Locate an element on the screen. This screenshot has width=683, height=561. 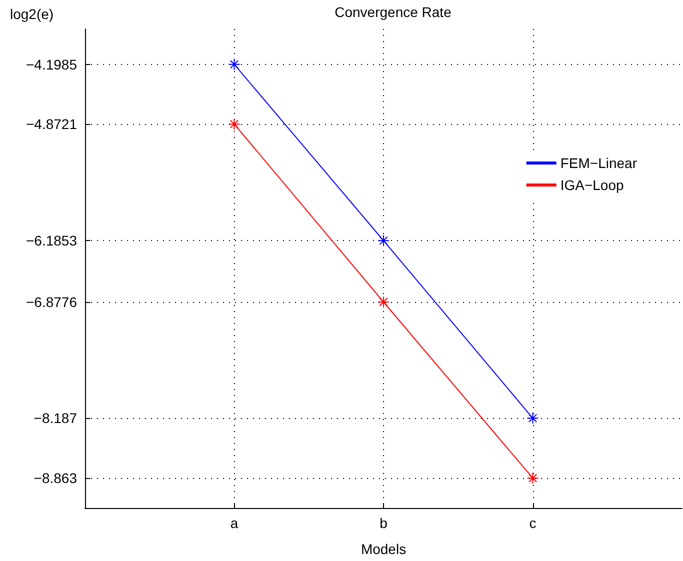
y-tick-label: −6.1853 is located at coordinates (52, 240).